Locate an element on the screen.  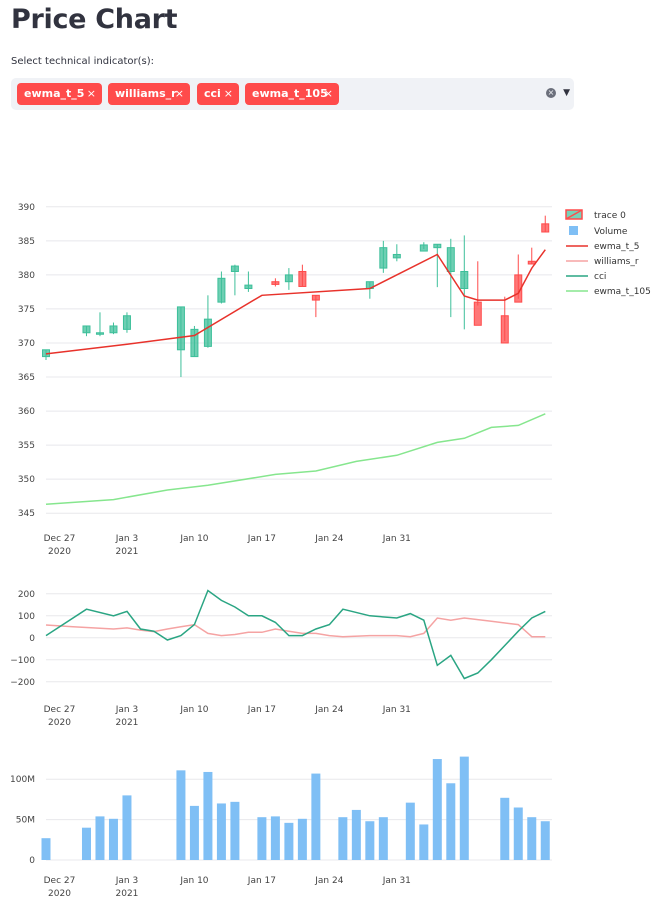
volume-x-tick-label: Dec 27 is located at coordinates (60, 881).